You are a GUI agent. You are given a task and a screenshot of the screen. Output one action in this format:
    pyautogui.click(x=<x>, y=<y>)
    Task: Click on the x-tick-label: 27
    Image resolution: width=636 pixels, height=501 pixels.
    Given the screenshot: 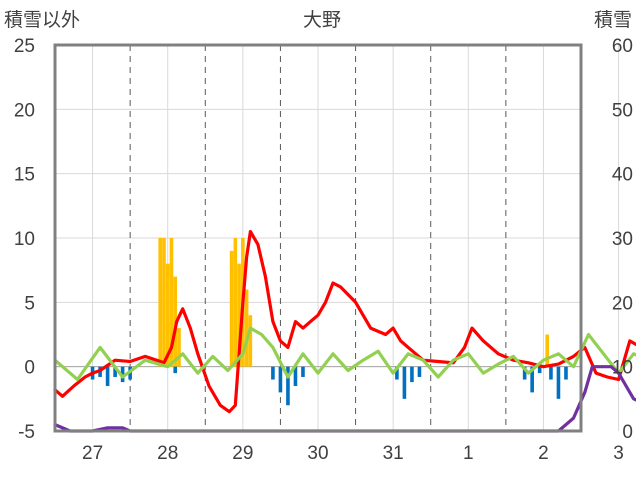 What is the action you would take?
    pyautogui.click(x=92, y=453)
    